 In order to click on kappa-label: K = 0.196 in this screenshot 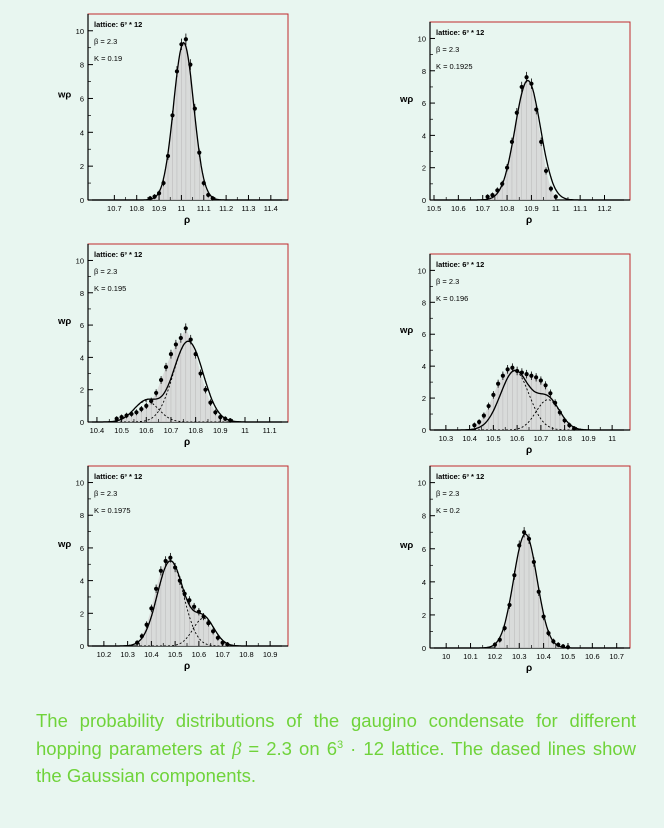, I will do `click(452, 298)`.